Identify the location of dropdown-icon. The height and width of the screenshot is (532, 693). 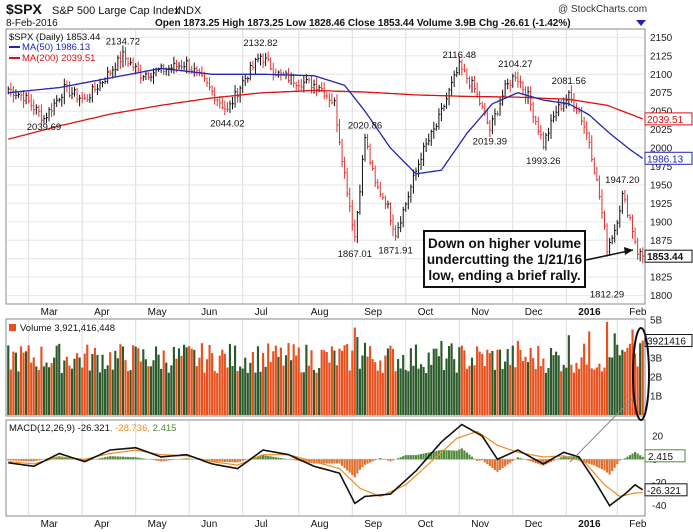
(641, 23).